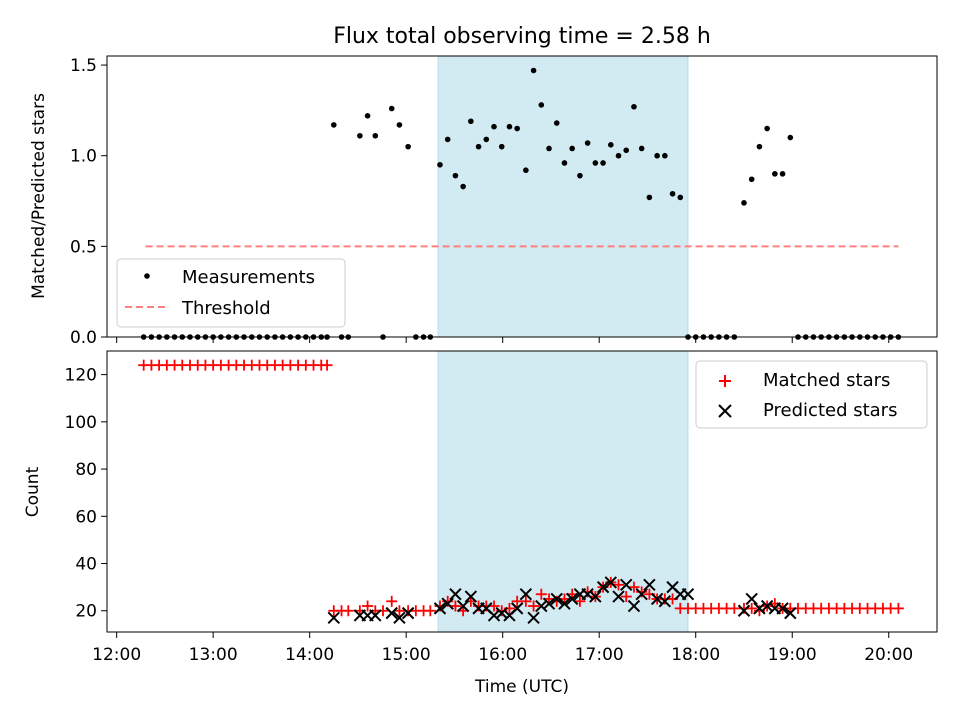 The height and width of the screenshot is (720, 960). Describe the element at coordinates (231, 293) in the screenshot. I see `legend-ratio: Measurements Threshold` at that location.